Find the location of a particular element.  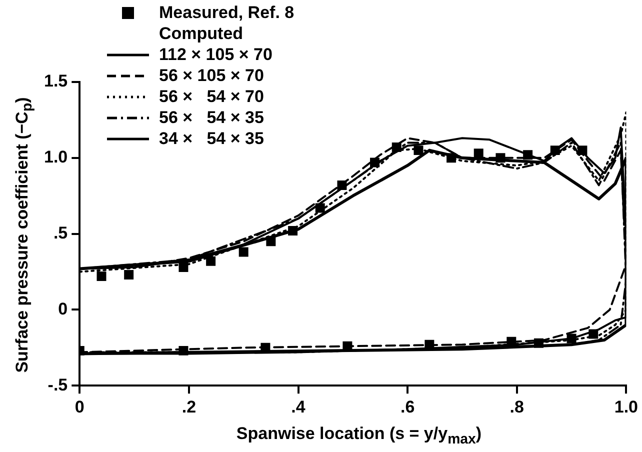

legend-label: 56 × 54 × 70 is located at coordinates (211, 96).